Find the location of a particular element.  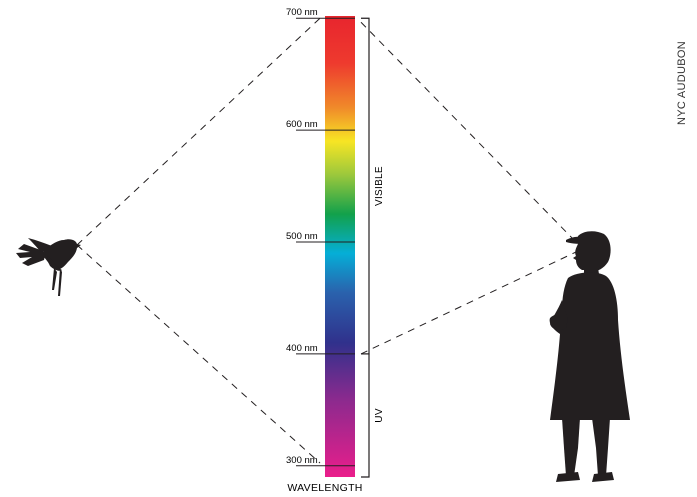

tick-label: 300 nm is located at coordinates (302, 460).